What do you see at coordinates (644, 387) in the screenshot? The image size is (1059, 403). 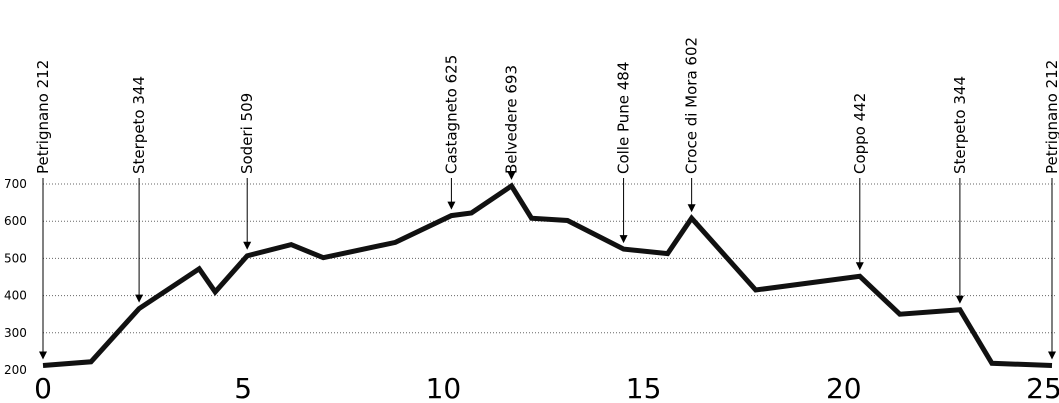 I see `x-tick-label: 15` at bounding box center [644, 387].